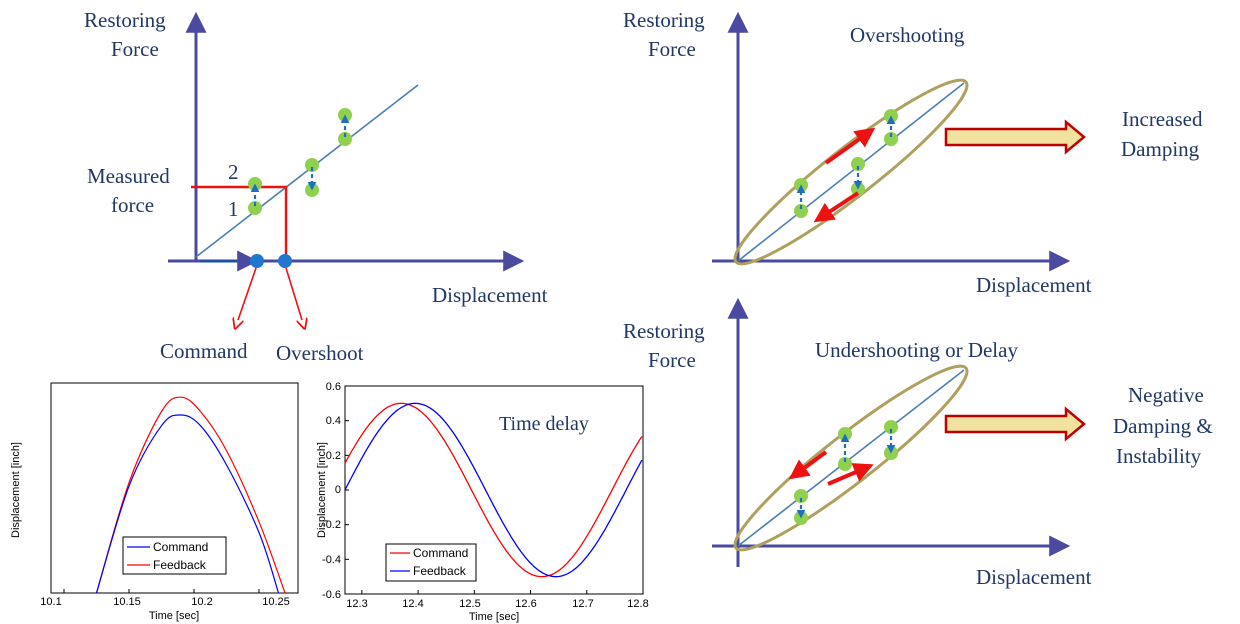 The width and height of the screenshot is (1240, 624). I want to click on hysteresis-loop, so click(851, 172).